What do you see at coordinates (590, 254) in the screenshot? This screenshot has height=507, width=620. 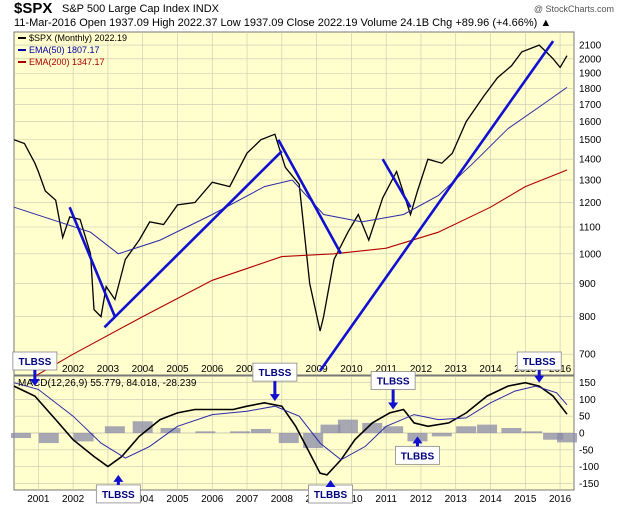 I see `price-ytick-label: 1000` at bounding box center [590, 254].